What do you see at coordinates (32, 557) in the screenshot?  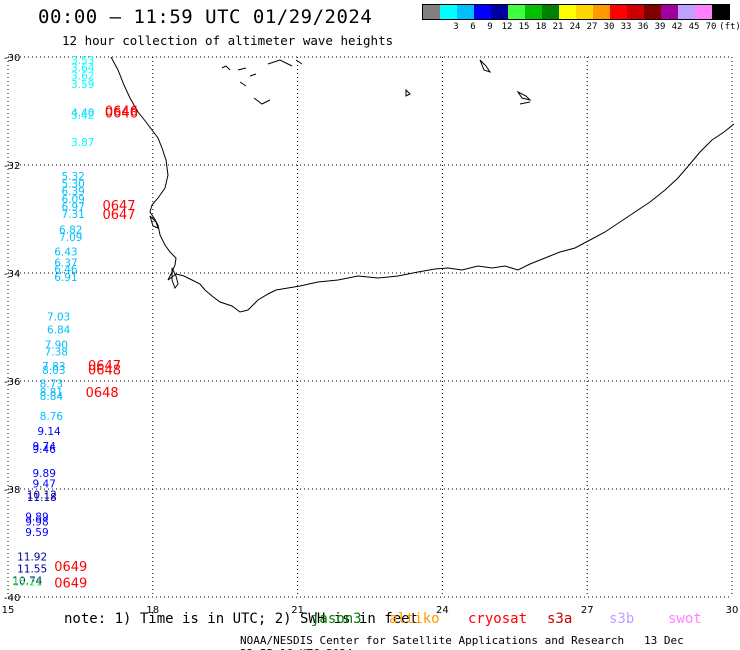 I see `wave-height-label: 11.92` at bounding box center [32, 557].